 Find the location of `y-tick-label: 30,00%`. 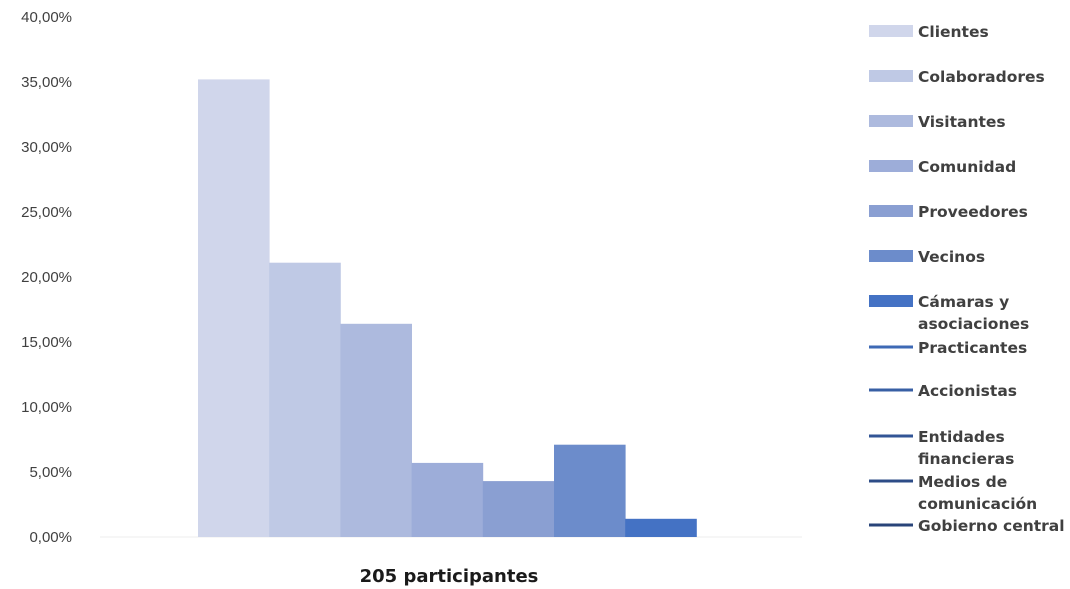

y-tick-label: 30,00% is located at coordinates (46, 147).